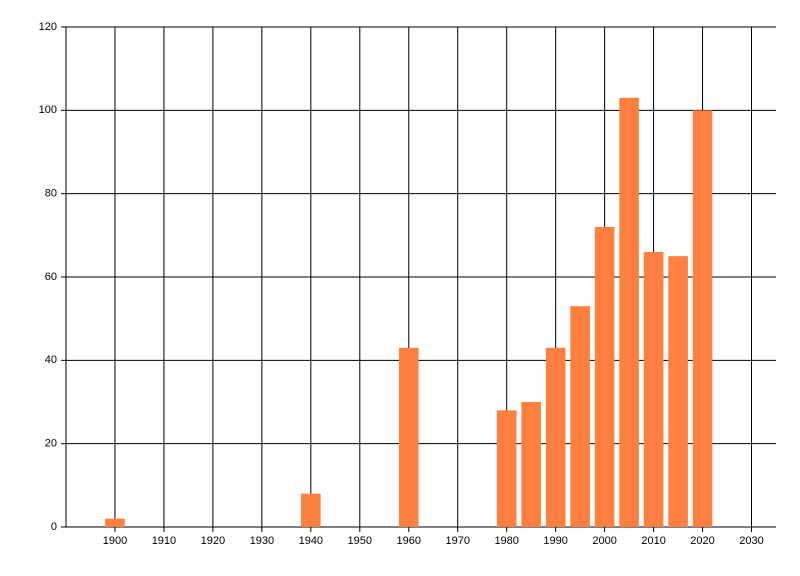  What do you see at coordinates (213, 541) in the screenshot?
I see `x-tick-label: 1920` at bounding box center [213, 541].